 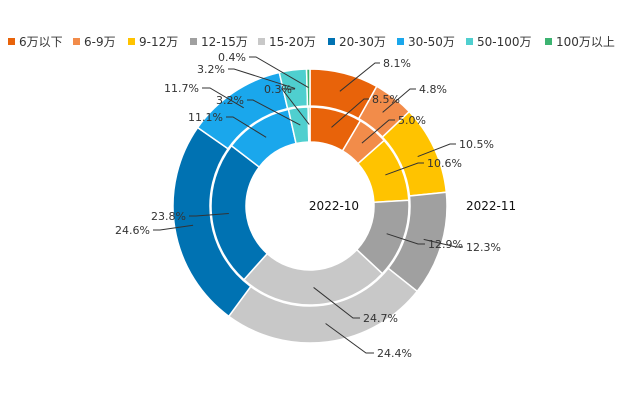 I want to click on inner-label-6: 11.1%, so click(x=227, y=124).